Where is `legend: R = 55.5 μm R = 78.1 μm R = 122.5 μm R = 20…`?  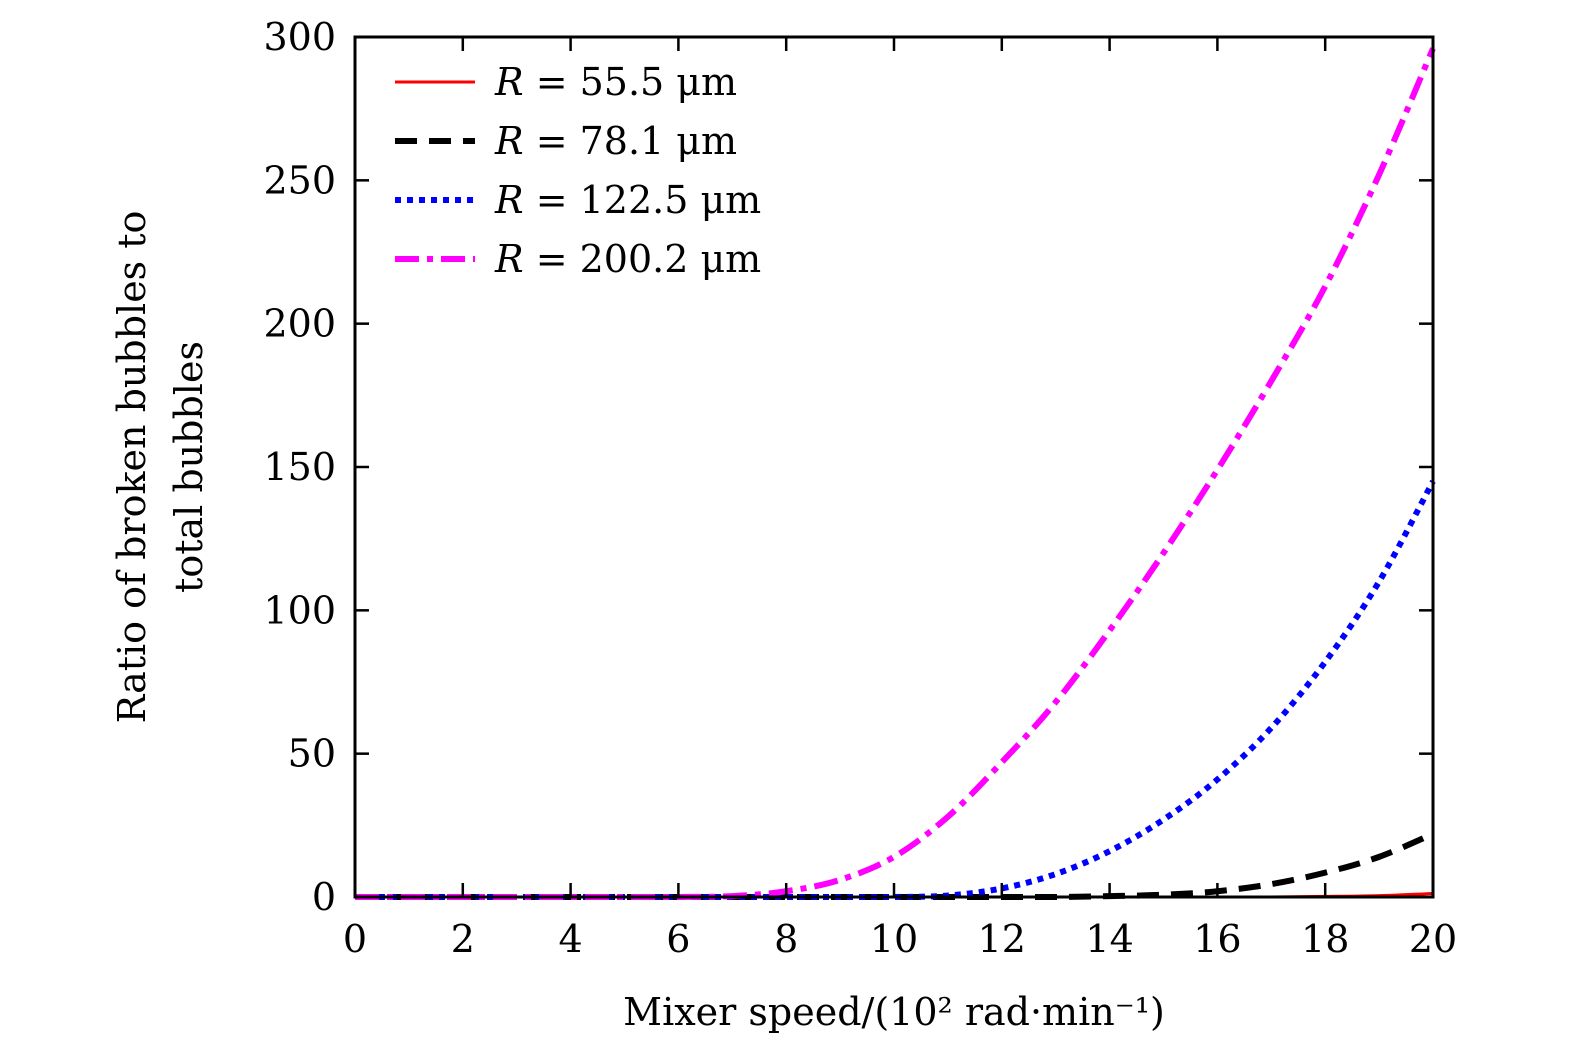 legend: R = 55.5 μm R = 78.1 μm R = 122.5 μm R = 20… is located at coordinates (578, 170).